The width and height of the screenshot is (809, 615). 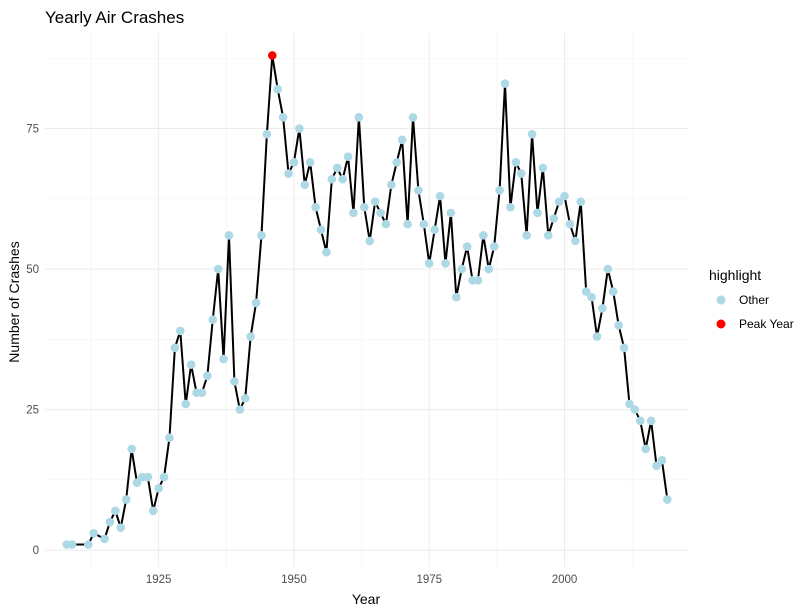 I want to click on y-axis-label: Number of Crashes, so click(x=14, y=301).